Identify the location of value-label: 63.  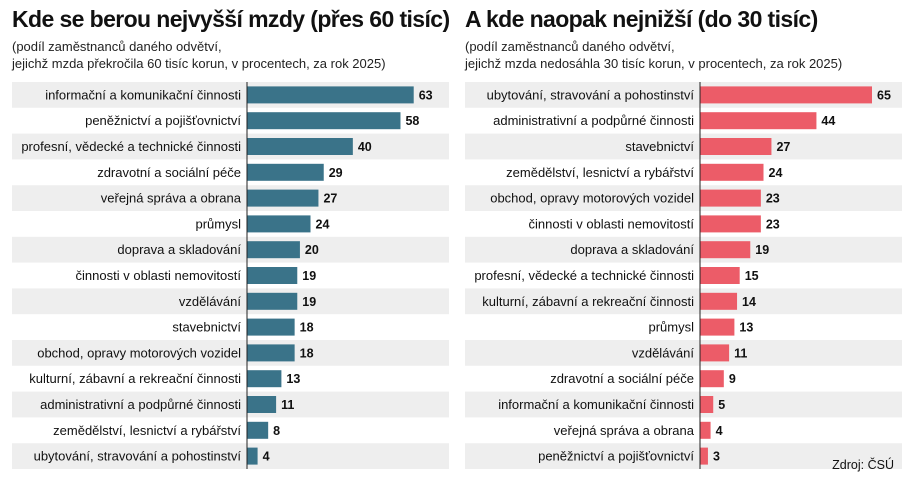
(426, 95).